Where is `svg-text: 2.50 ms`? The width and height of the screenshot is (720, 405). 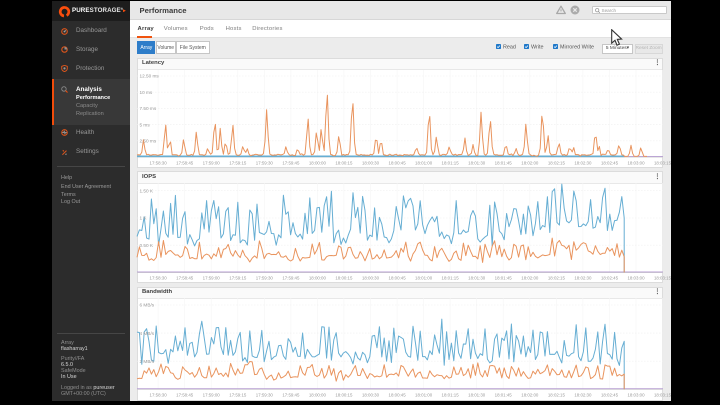 svg-text: 2.50 ms is located at coordinates (148, 141).